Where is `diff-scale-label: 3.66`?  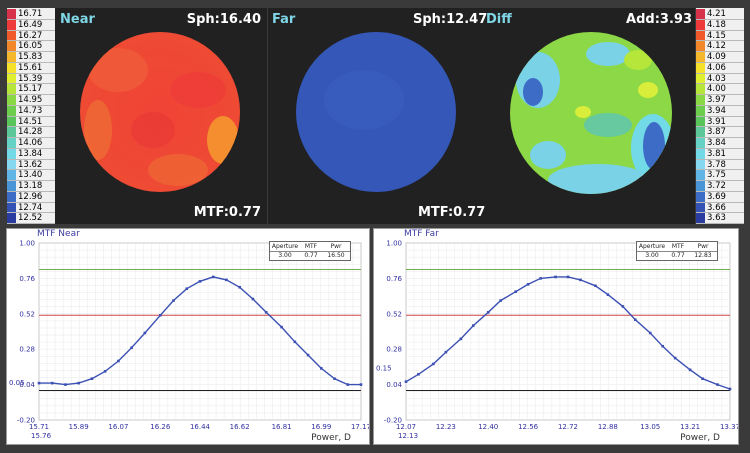
diff-scale-label: 3.66 is located at coordinates (716, 207).